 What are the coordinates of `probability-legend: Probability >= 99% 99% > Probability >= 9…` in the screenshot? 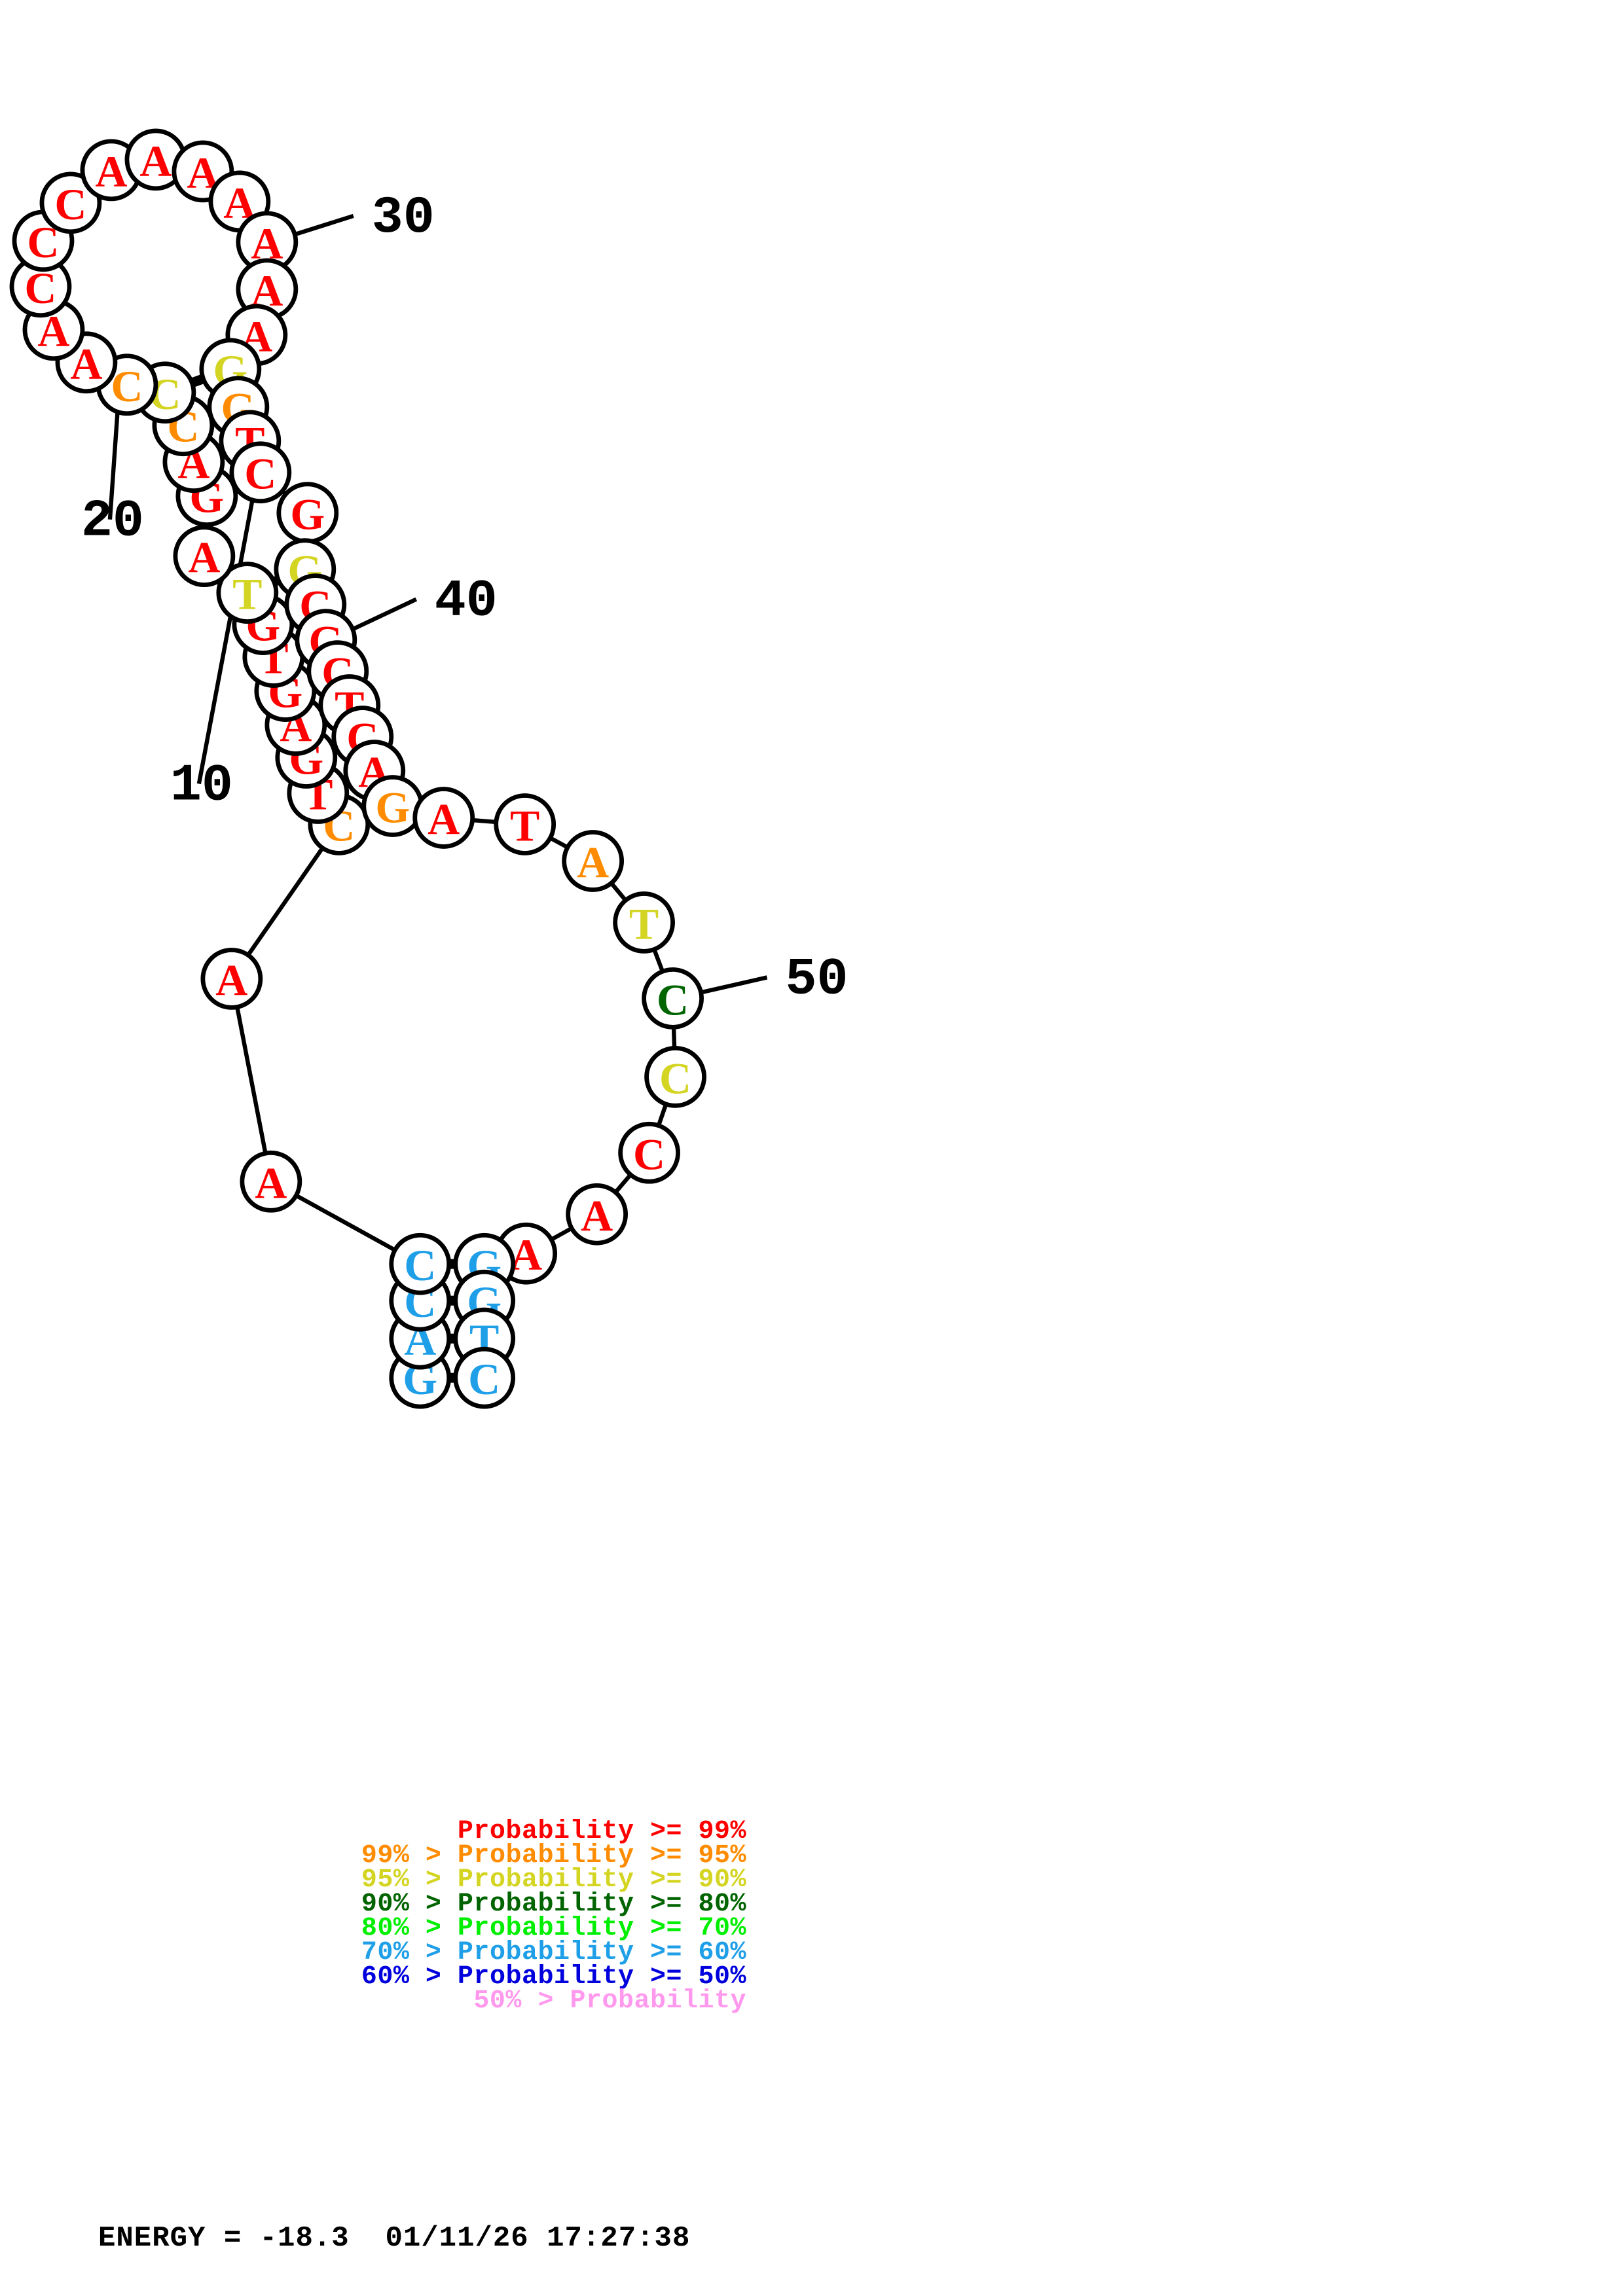 It's located at (458, 1916).